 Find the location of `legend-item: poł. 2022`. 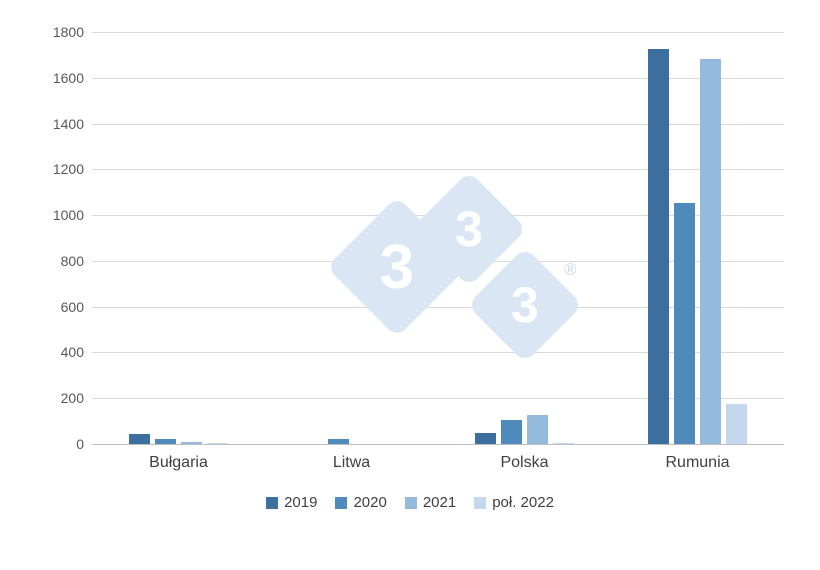

legend-item: poł. 2022 is located at coordinates (514, 502).